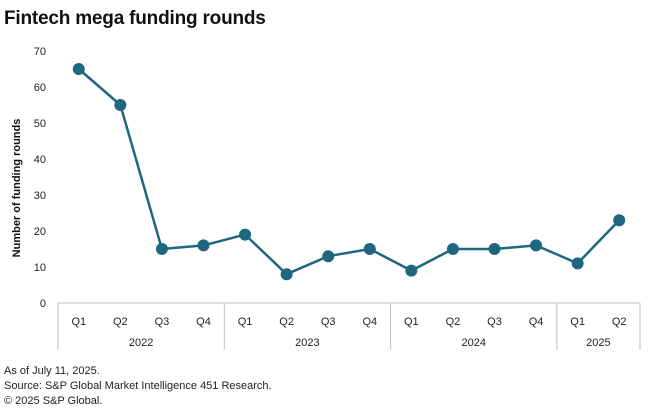 The width and height of the screenshot is (660, 420). Describe the element at coordinates (53, 401) in the screenshot. I see `footnote-copyright: © 2025 S&P Global.` at that location.